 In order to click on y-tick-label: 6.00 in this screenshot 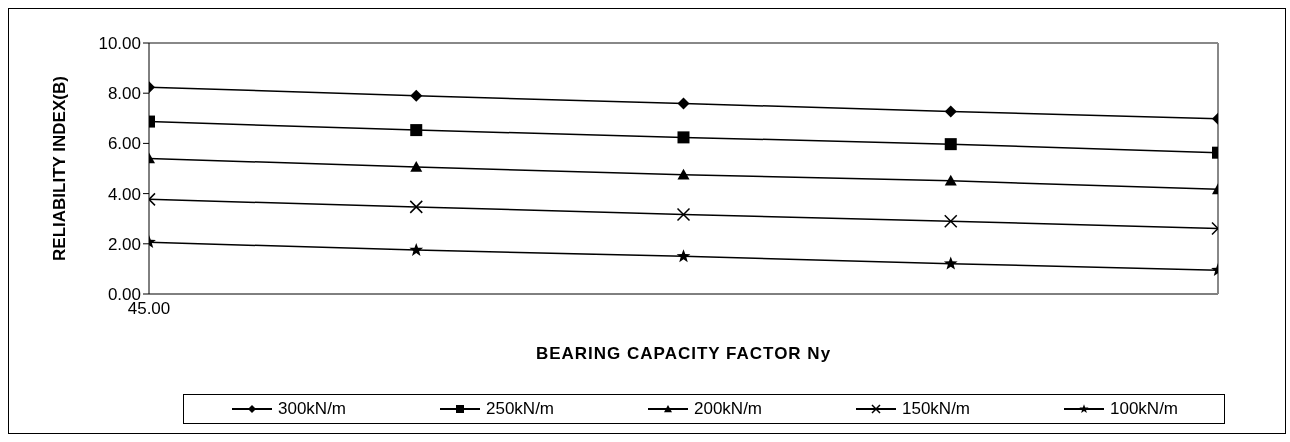, I will do `click(124, 144)`.